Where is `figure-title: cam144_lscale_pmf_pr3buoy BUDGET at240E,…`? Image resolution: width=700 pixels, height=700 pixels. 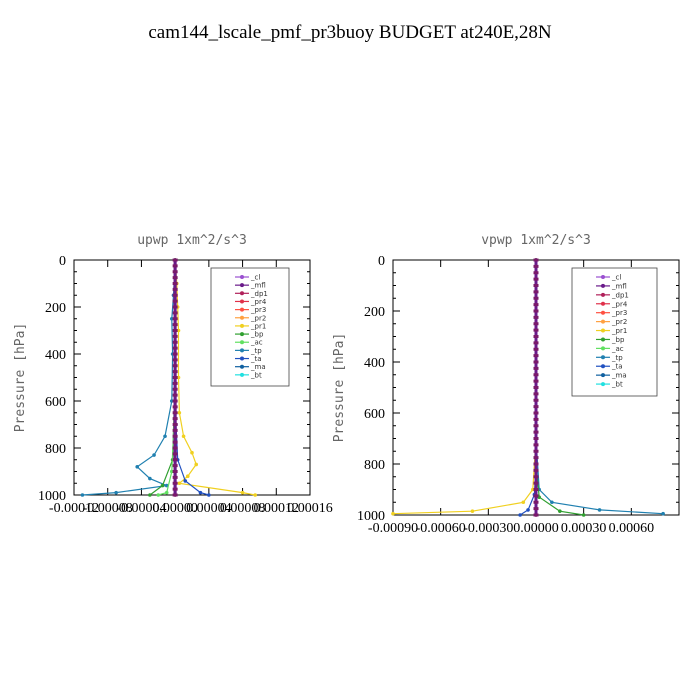 figure-title: cam144_lscale_pmf_pr3buoy BUDGET at240E,… is located at coordinates (350, 32).